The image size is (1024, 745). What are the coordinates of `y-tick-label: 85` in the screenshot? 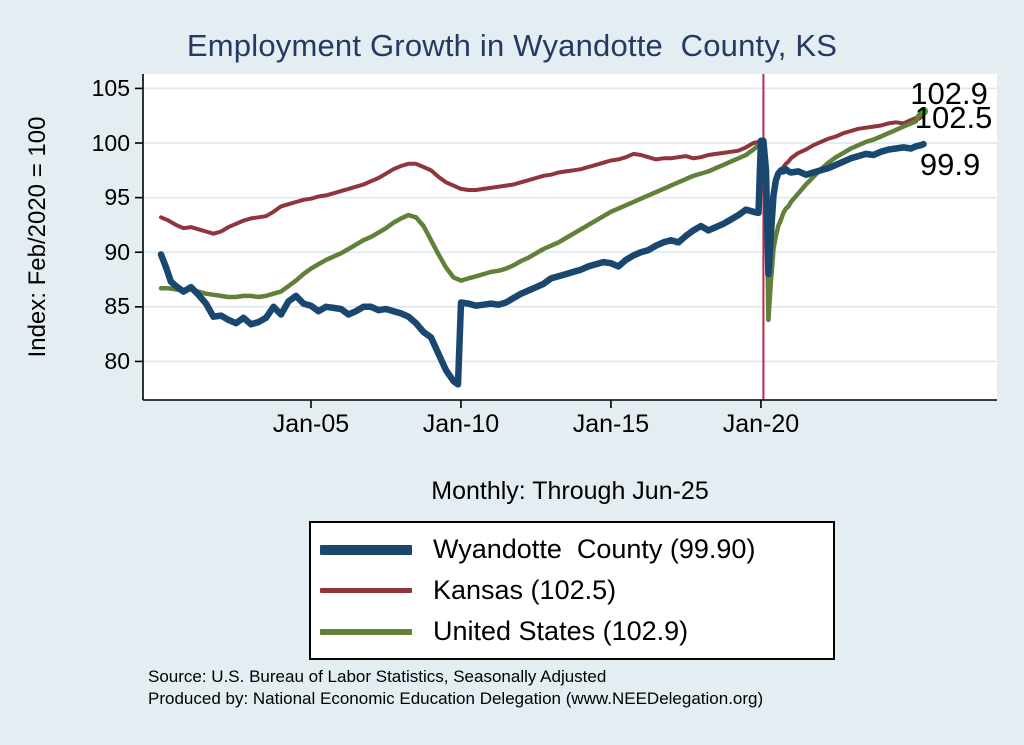 It's located at (117, 306).